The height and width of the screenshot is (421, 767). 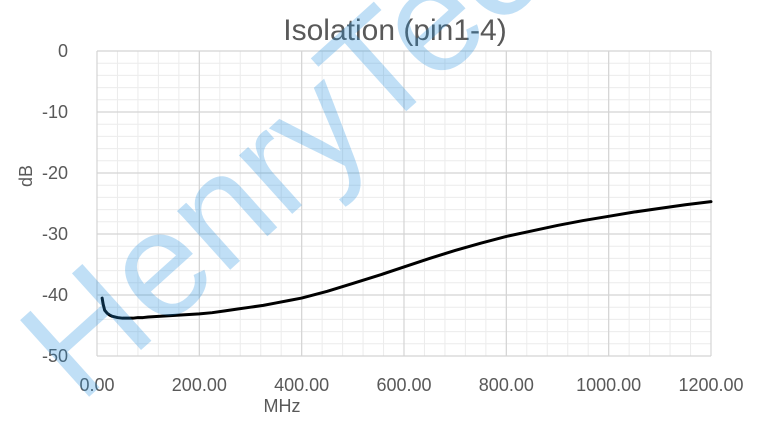 What do you see at coordinates (394, 30) in the screenshot?
I see `chart-title: Isolation (pin1-4)` at bounding box center [394, 30].